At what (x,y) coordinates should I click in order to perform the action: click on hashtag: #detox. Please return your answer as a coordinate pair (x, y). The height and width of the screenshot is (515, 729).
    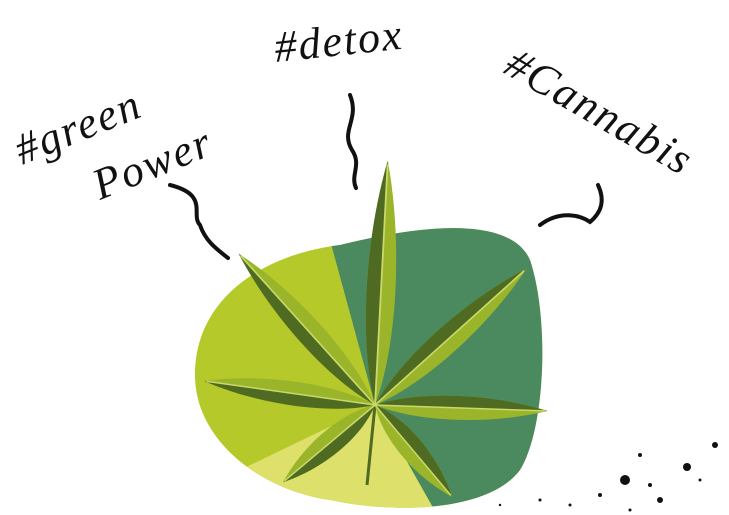
    Looking at the image, I should click on (339, 41).